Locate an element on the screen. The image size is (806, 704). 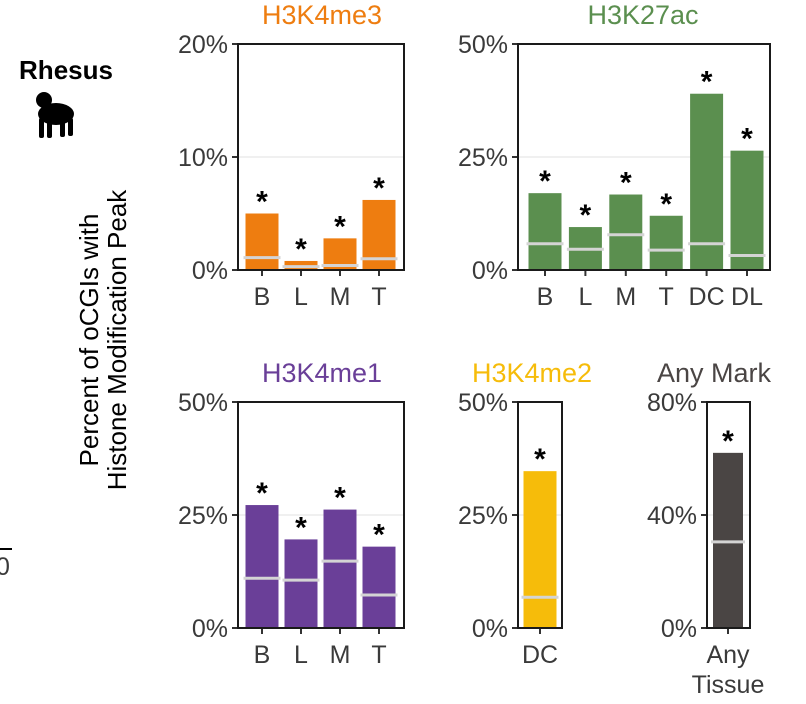
facet-title: H3K4me1 is located at coordinates (322, 373).